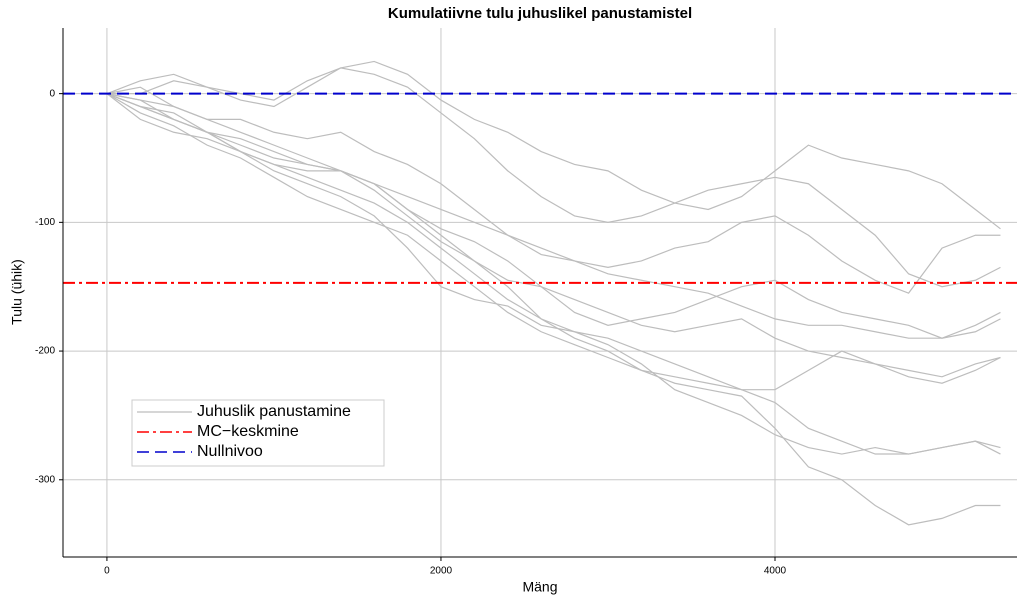 The image size is (1033, 602). Describe the element at coordinates (45, 351) in the screenshot. I see `y-tick-label: -200` at that location.